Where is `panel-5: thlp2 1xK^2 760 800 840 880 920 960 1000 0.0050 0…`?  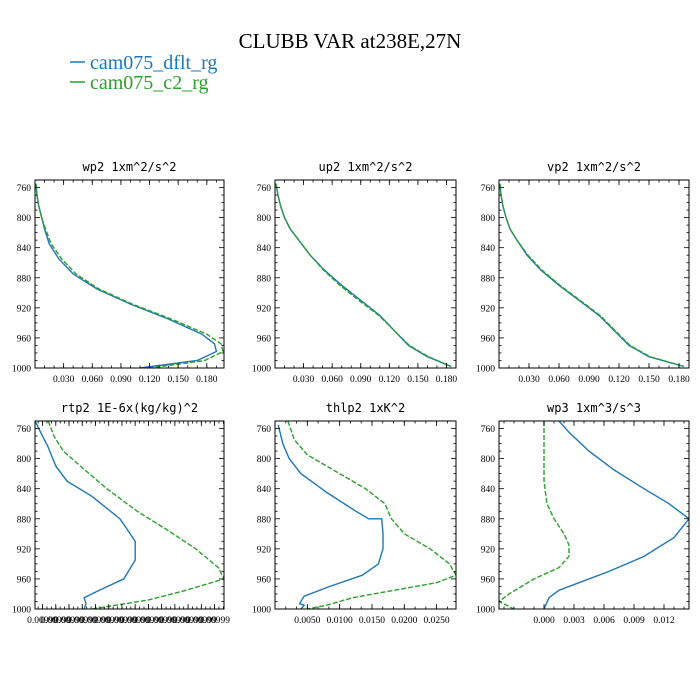 panel-5: thlp2 1xK^2 760 800 840 880 920 960 1000 0.0050 0… is located at coordinates (354, 513).